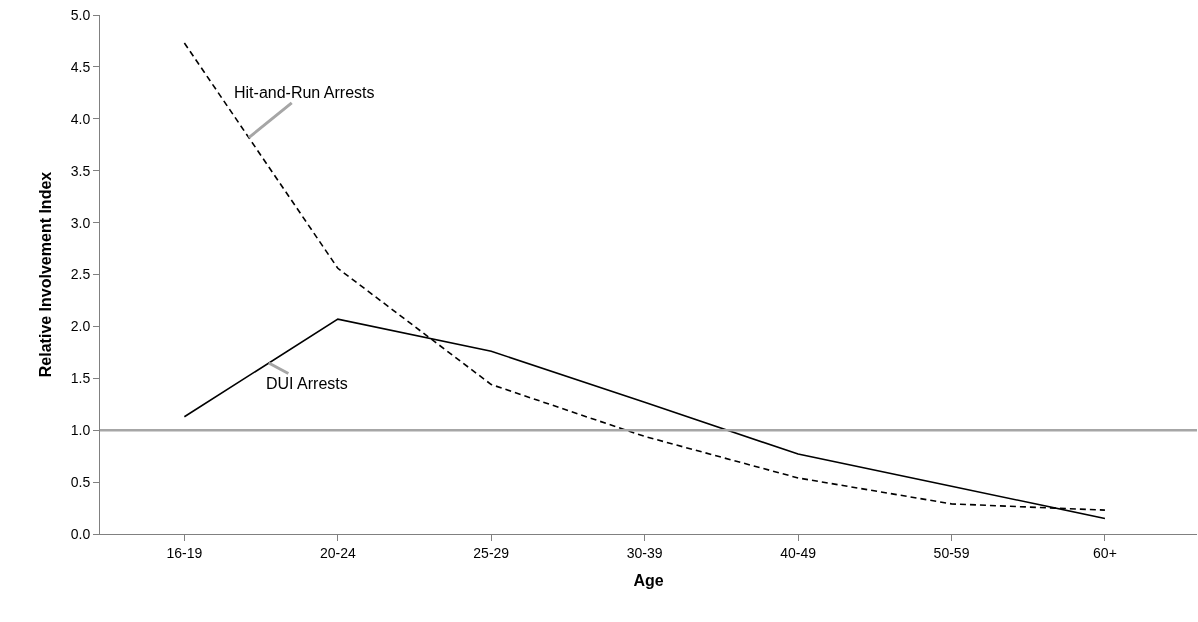 This screenshot has width=1198, height=622. I want to click on x-tick-label: 20-24, so click(337, 552).